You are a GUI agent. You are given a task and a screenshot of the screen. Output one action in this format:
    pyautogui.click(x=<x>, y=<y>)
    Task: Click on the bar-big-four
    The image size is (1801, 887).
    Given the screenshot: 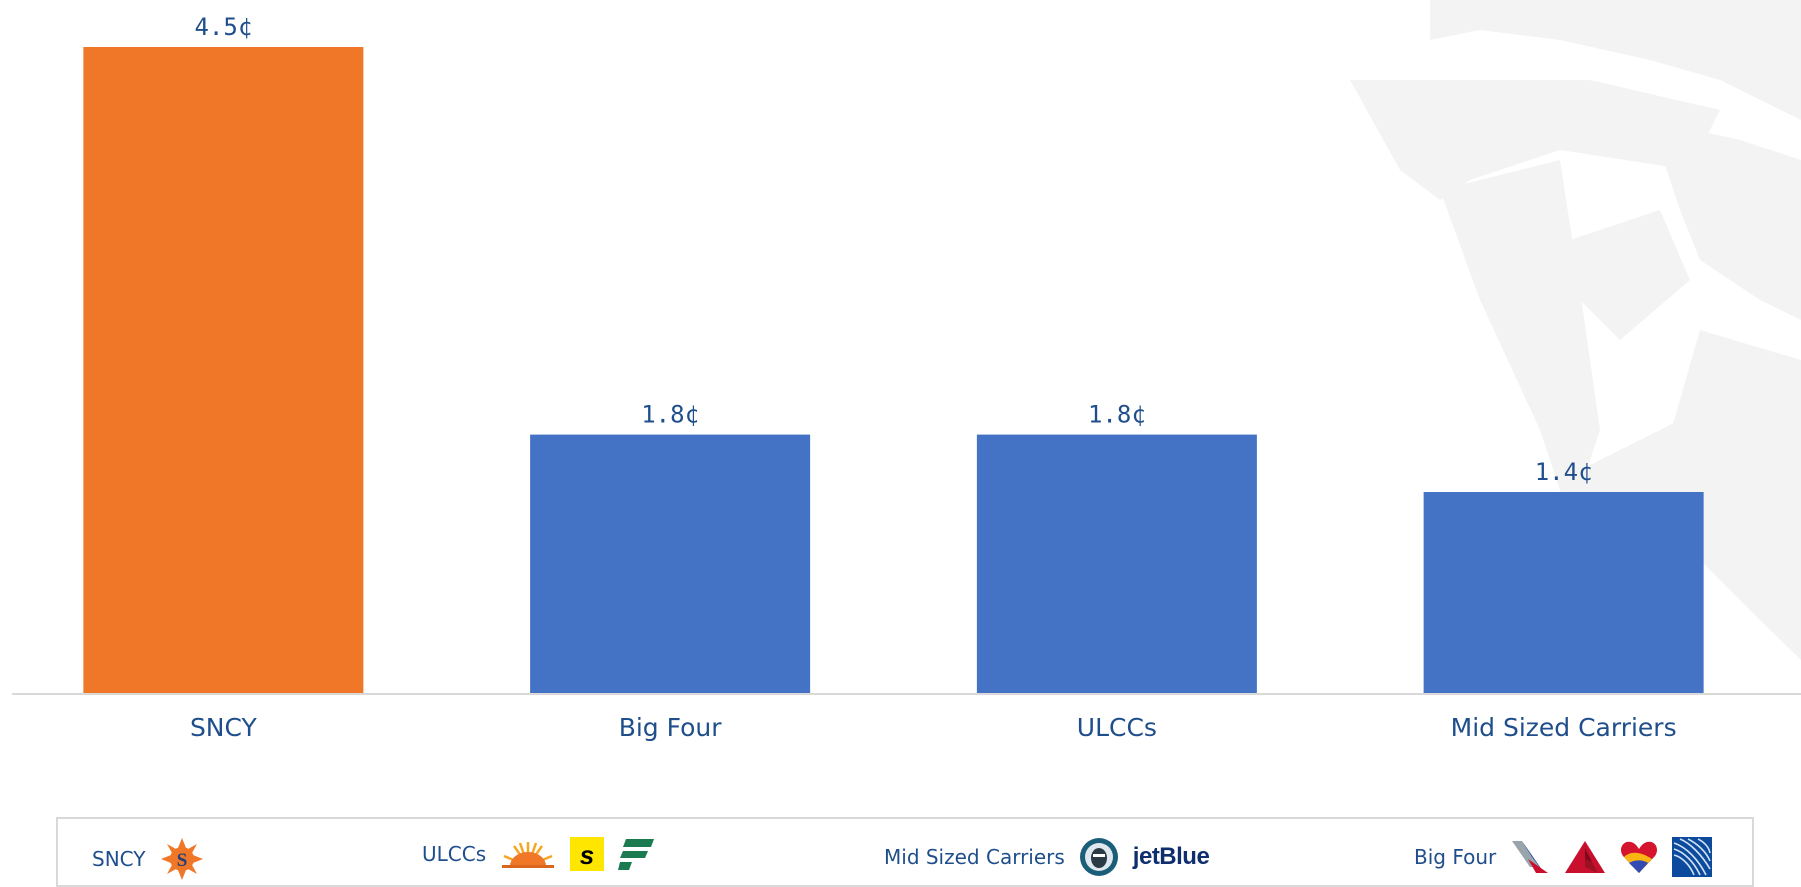 What is the action you would take?
    pyautogui.click(x=670, y=564)
    